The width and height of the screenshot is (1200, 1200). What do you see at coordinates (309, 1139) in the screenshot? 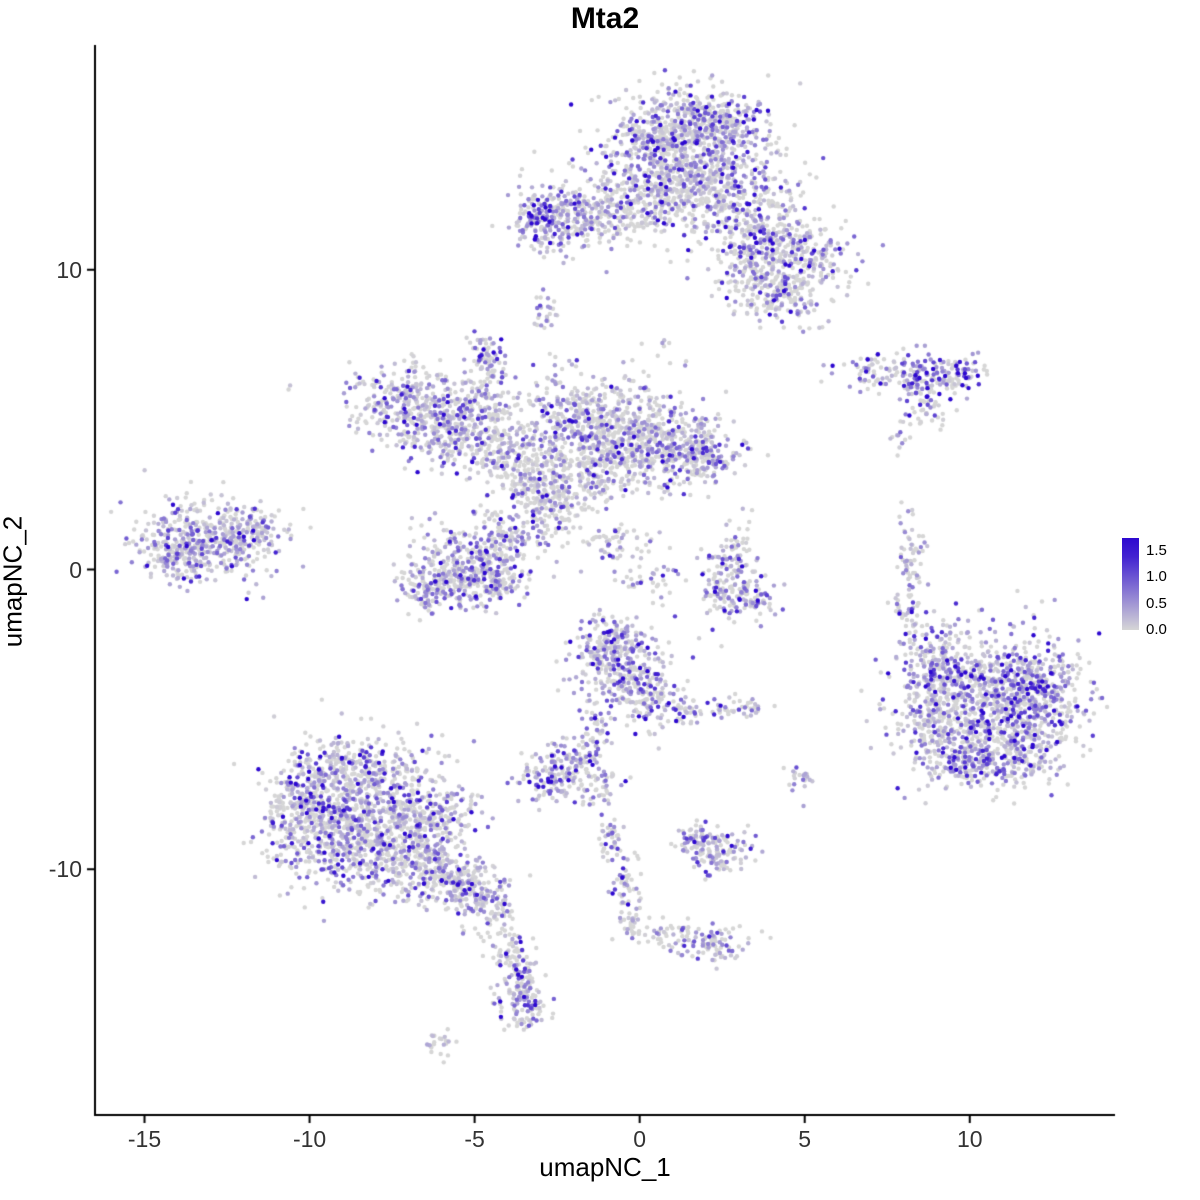
I see `x-tick-label: -10` at bounding box center [309, 1139].